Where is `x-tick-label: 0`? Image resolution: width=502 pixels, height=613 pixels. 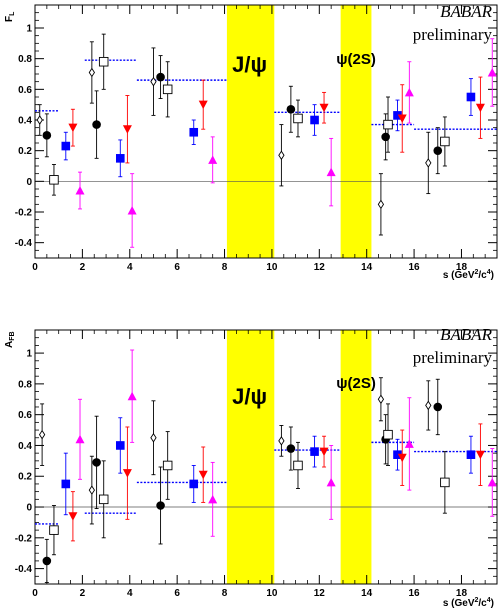
x-tick-label: 0 is located at coordinates (35, 267).